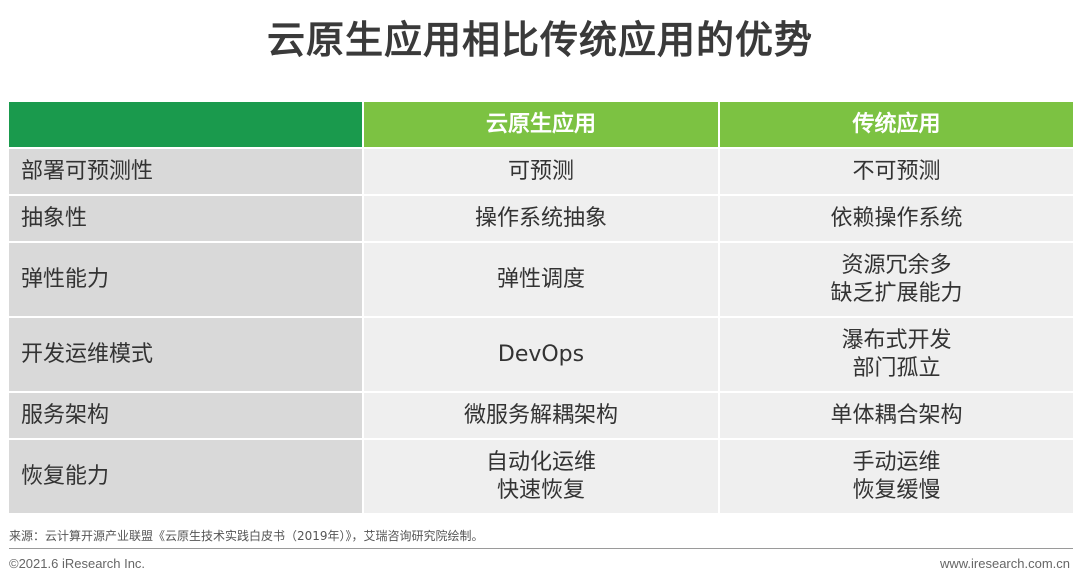 The width and height of the screenshot is (1080, 583). Describe the element at coordinates (77, 563) in the screenshot. I see `copyright-text: ©2021.6 iResearch Inc.` at that location.